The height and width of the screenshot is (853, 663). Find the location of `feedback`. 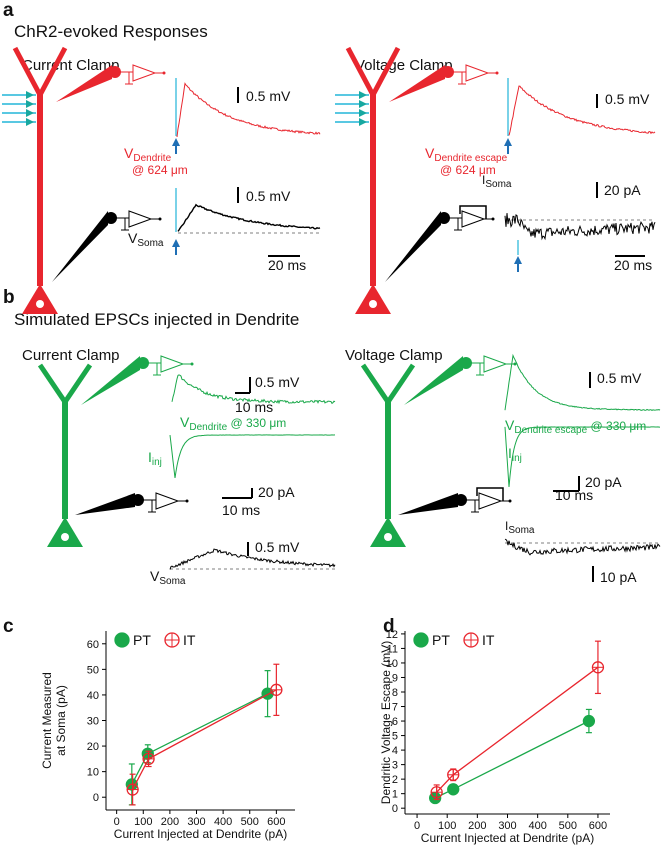

feedback is located at coordinates (473, 212).